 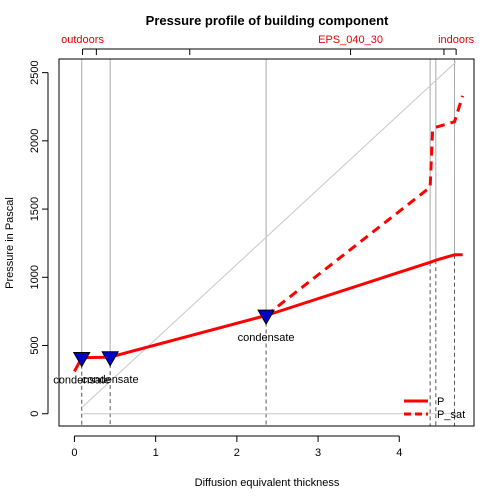 What do you see at coordinates (318, 453) in the screenshot?
I see `x-tick-label-3: 3` at bounding box center [318, 453].